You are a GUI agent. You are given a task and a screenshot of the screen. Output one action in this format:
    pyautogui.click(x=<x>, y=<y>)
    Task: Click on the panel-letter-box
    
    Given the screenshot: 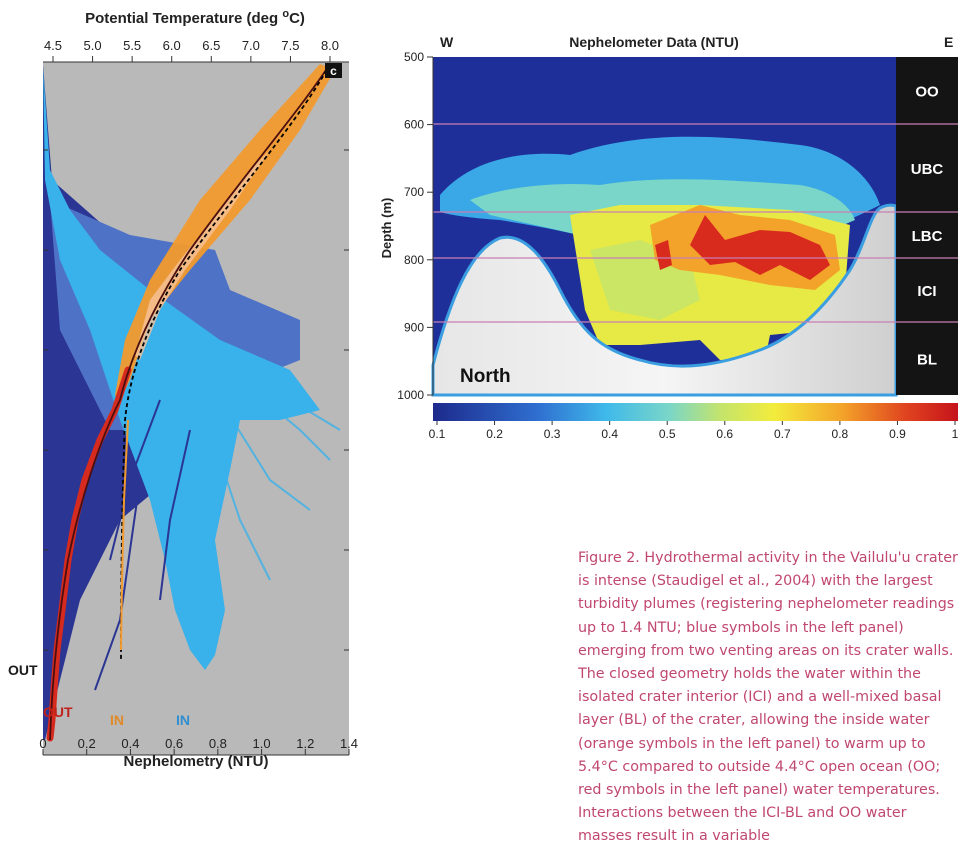 What is the action you would take?
    pyautogui.click(x=333, y=70)
    